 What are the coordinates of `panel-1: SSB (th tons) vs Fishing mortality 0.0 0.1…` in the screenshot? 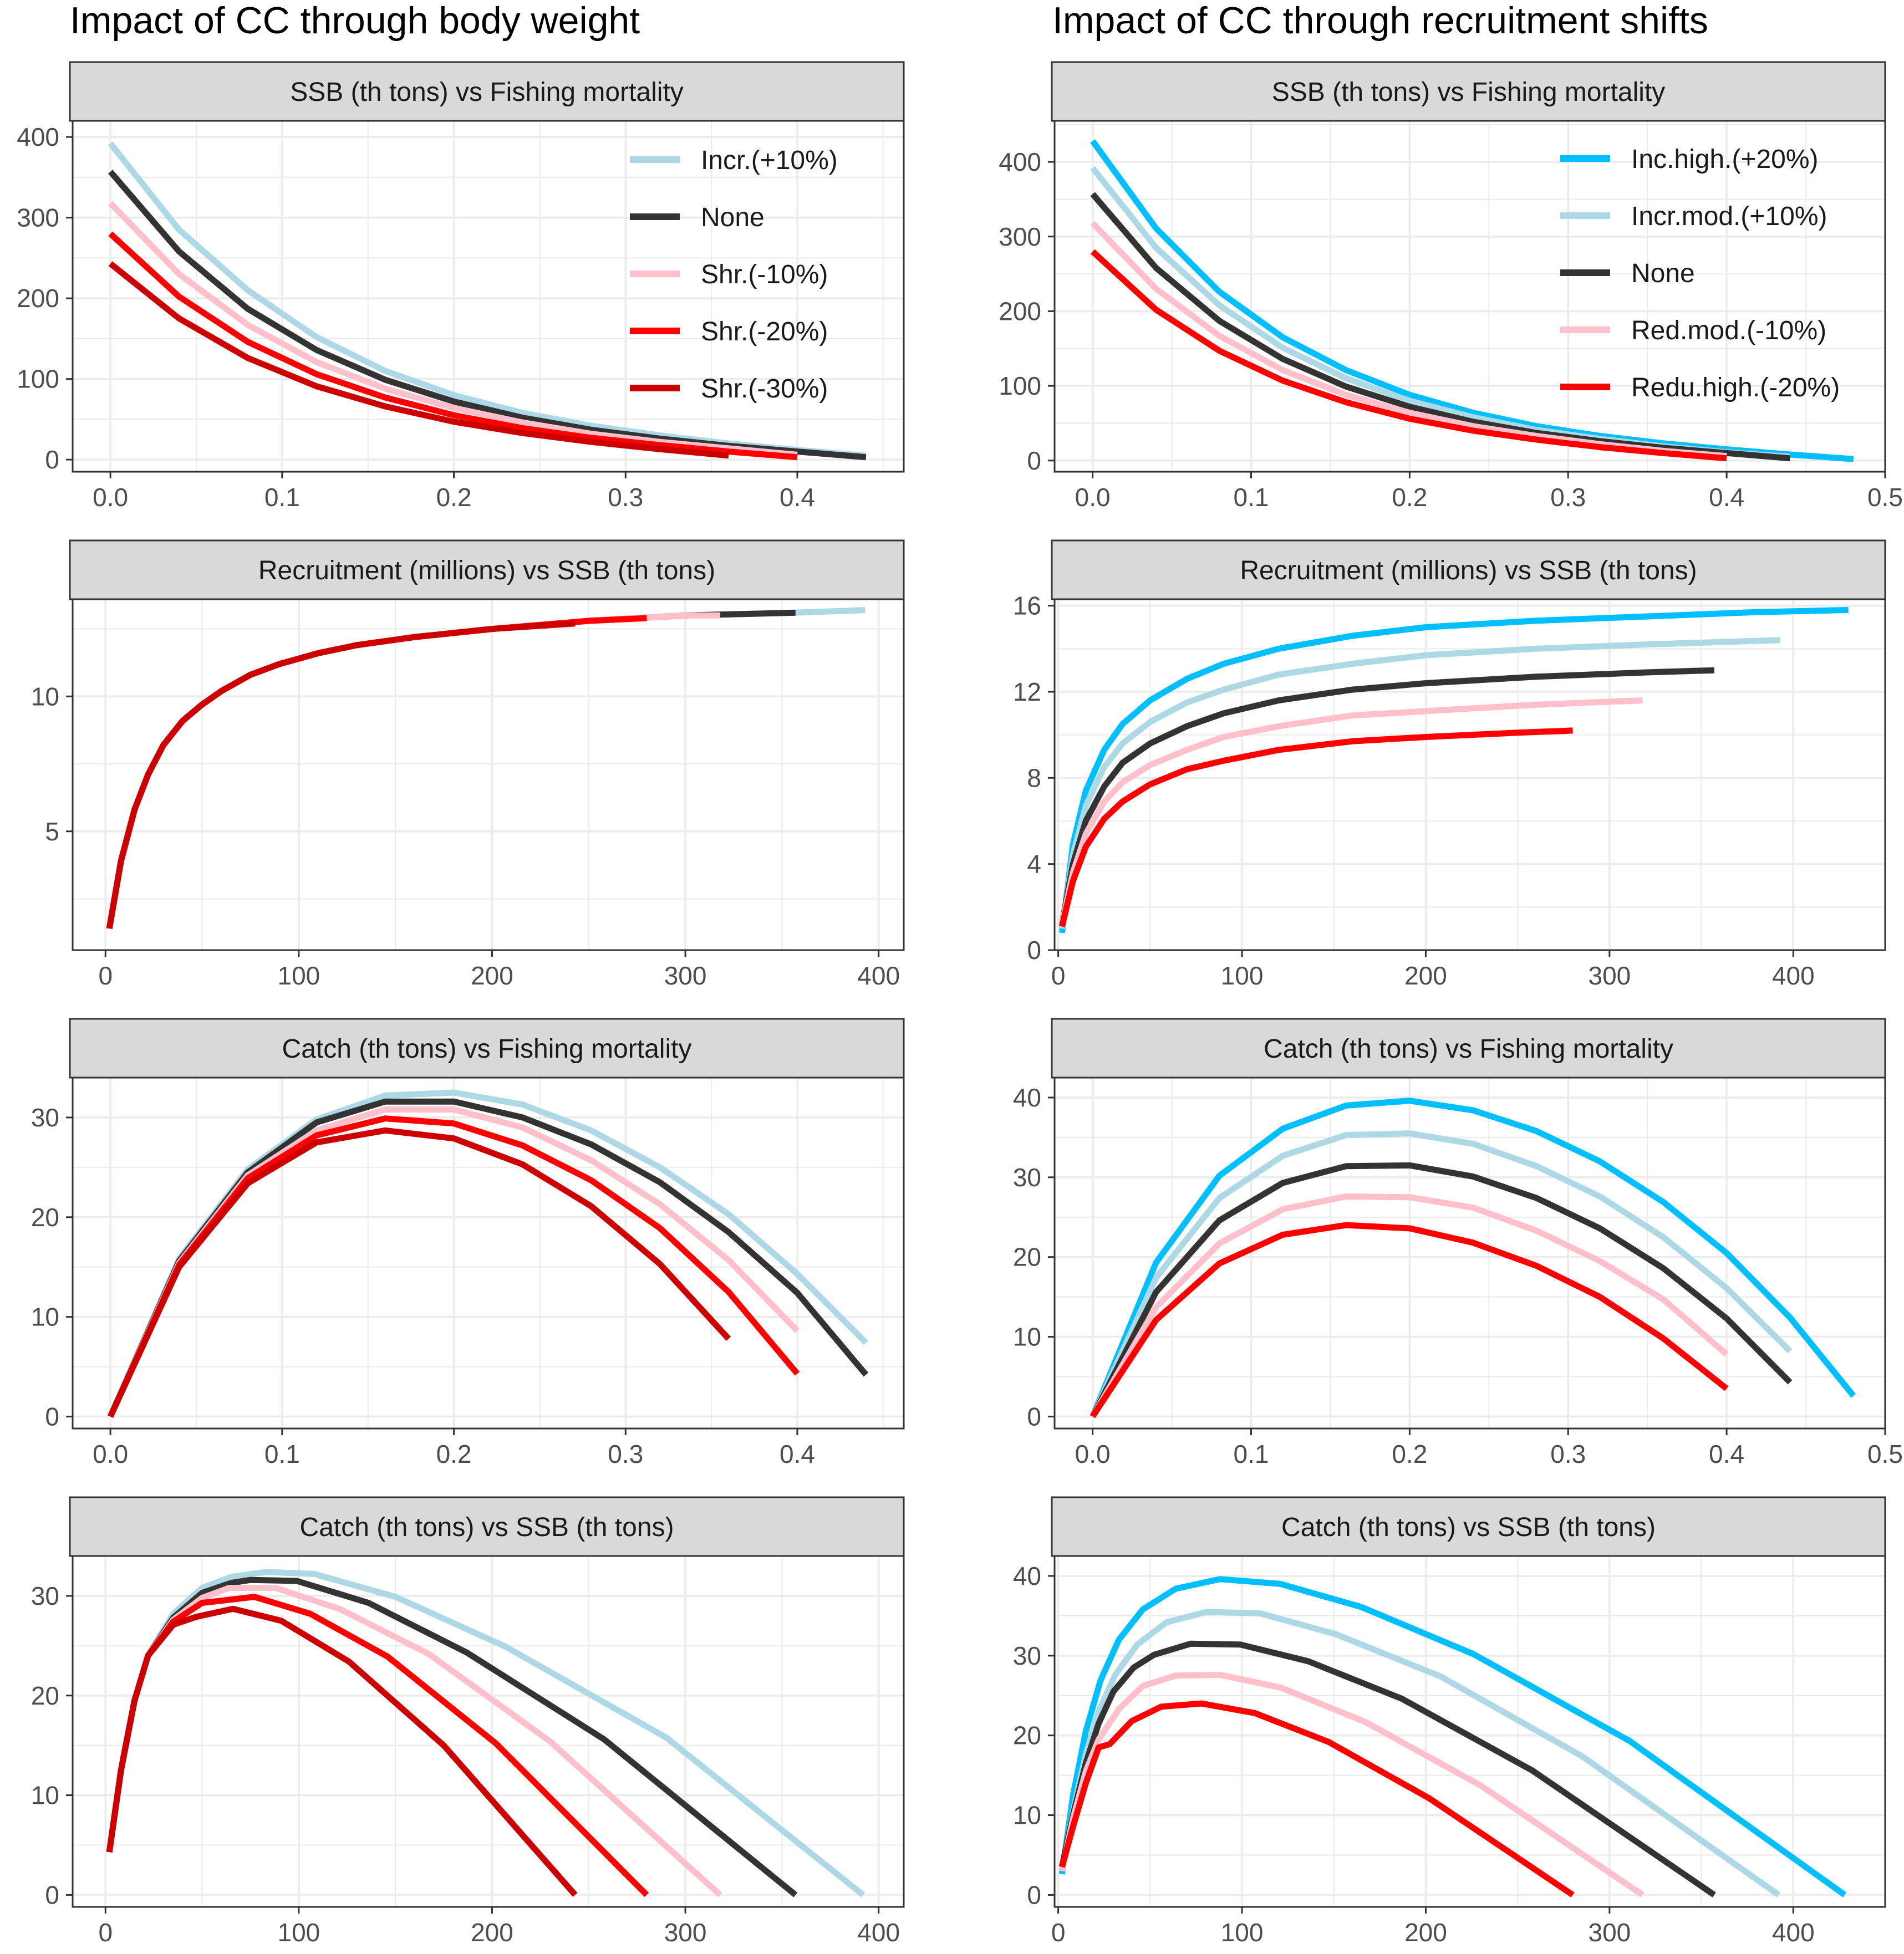 It's located at (461, 287).